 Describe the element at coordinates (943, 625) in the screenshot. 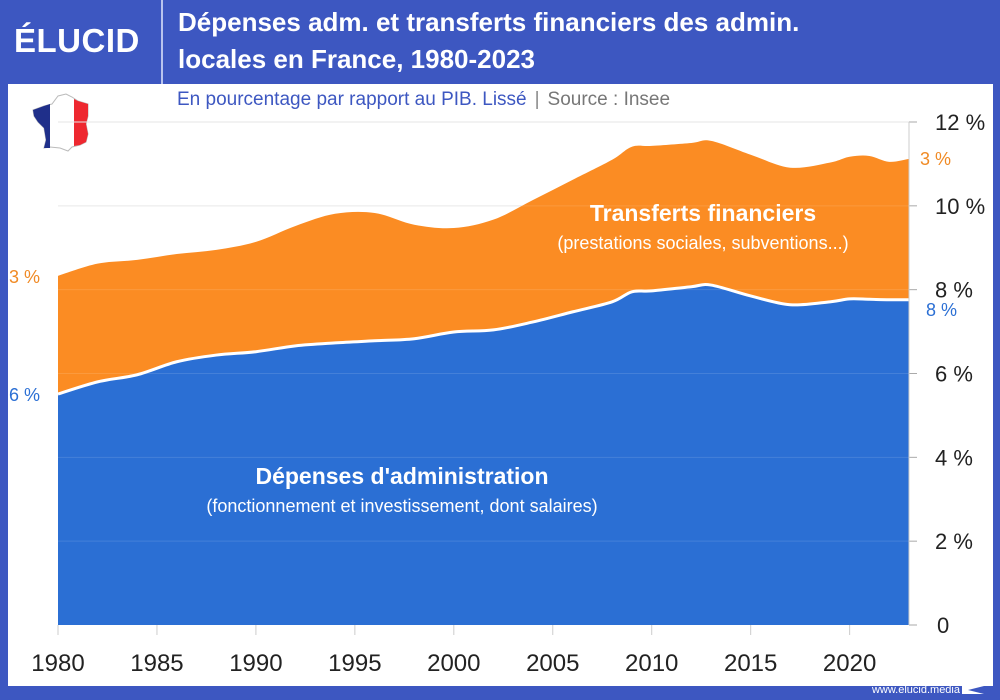

I see `y-tick-label: 0` at that location.